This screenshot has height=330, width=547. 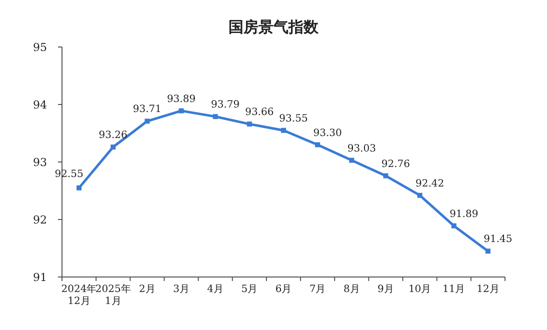 What do you see at coordinates (488, 289) in the screenshot?
I see `x-tick-label: 12月` at bounding box center [488, 289].